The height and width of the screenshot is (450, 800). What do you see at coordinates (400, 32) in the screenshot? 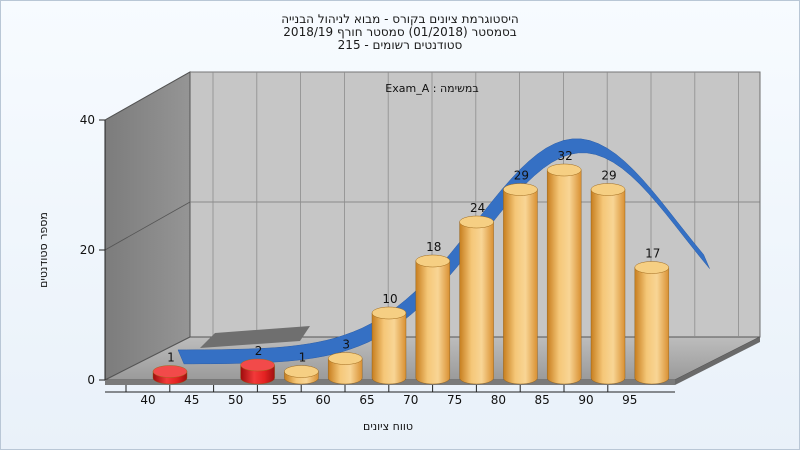
I see `chart-title-line-2: בסמסטר (01/2018) סמסטר חורף 2018/19` at bounding box center [400, 32].